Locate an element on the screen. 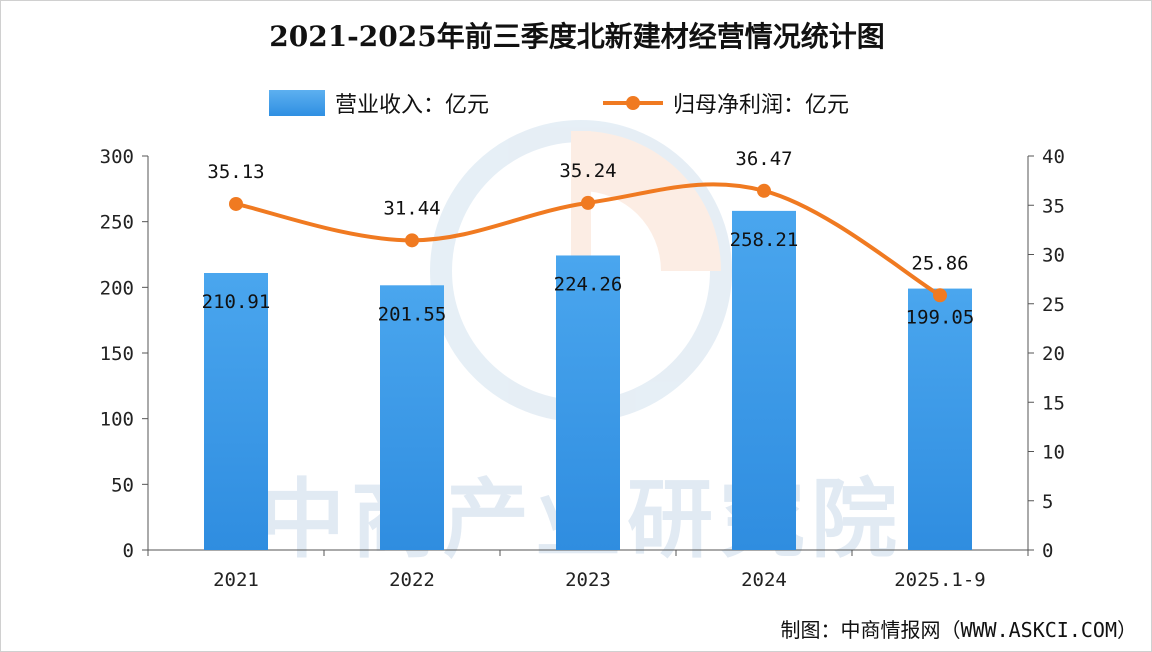  legend-item-profit: 归母净利润：亿元 is located at coordinates (726, 103).